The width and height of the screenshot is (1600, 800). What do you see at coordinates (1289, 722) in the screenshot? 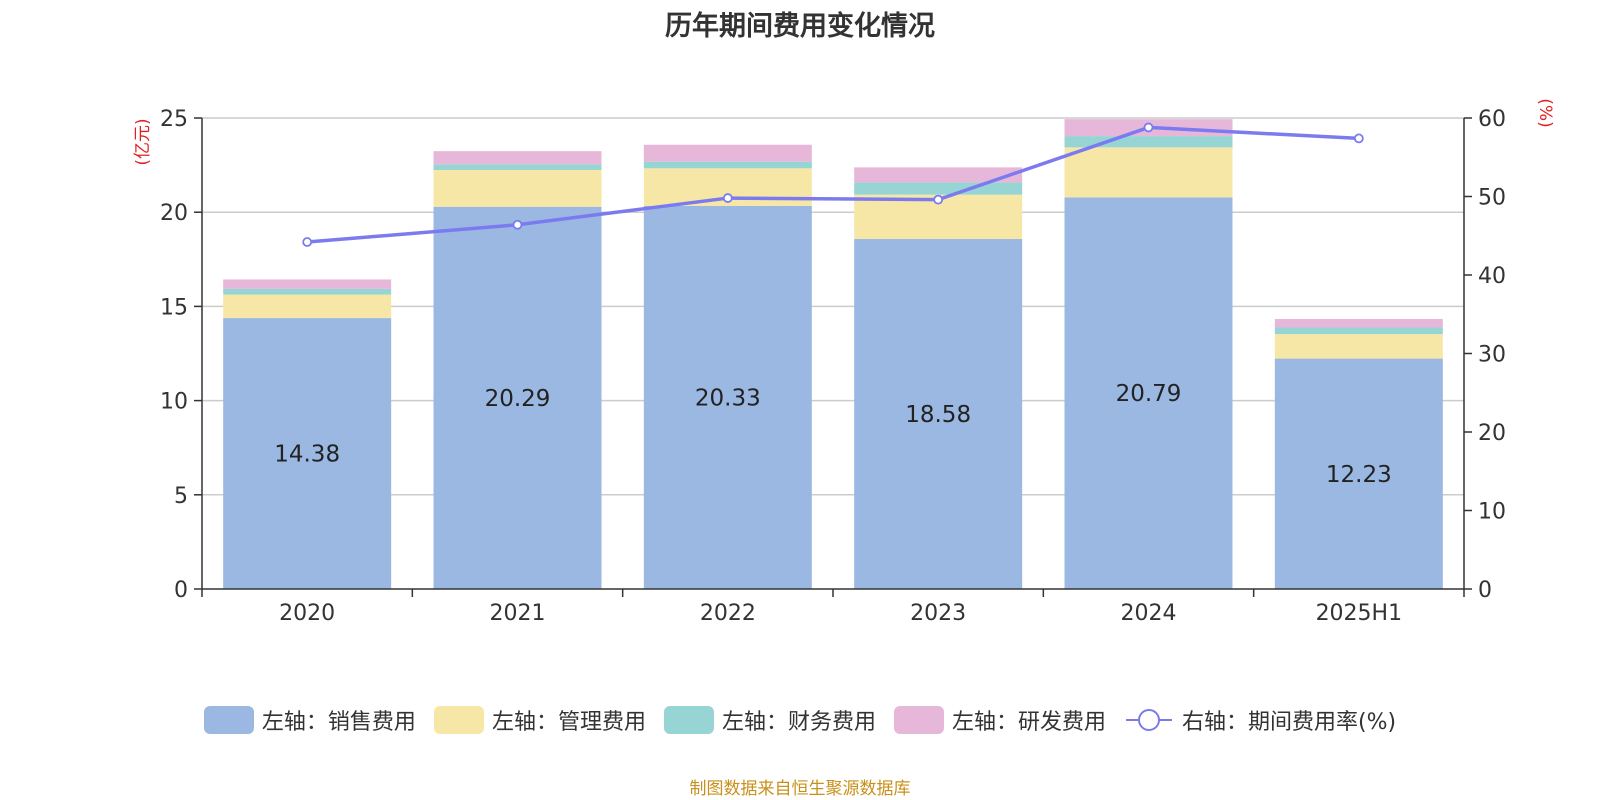
I see `legend-label: 右轴：期间费用率(%)` at bounding box center [1289, 722].